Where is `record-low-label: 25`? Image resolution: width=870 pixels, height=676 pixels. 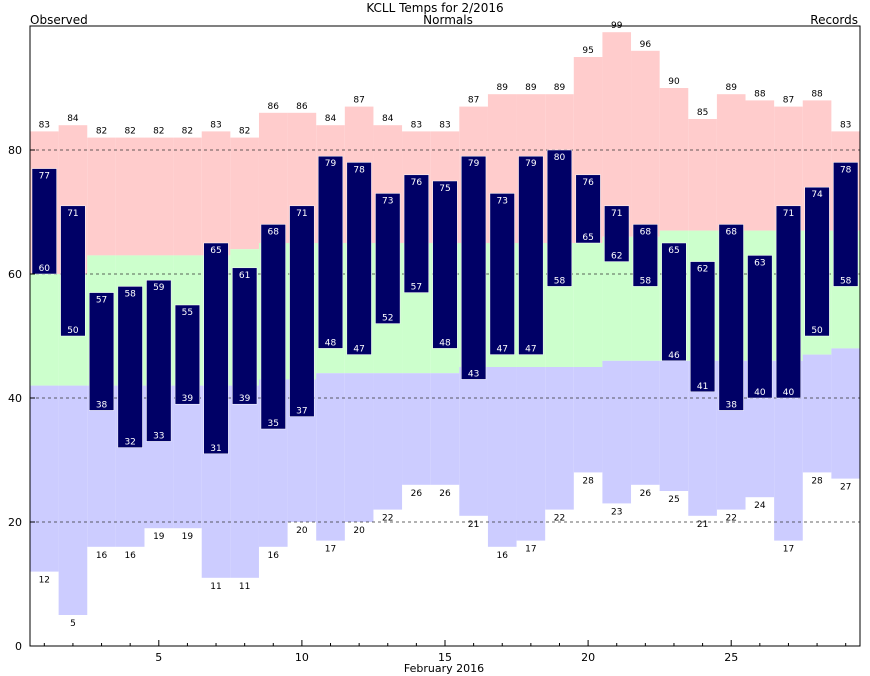 record-low-label: 25 is located at coordinates (673, 500).